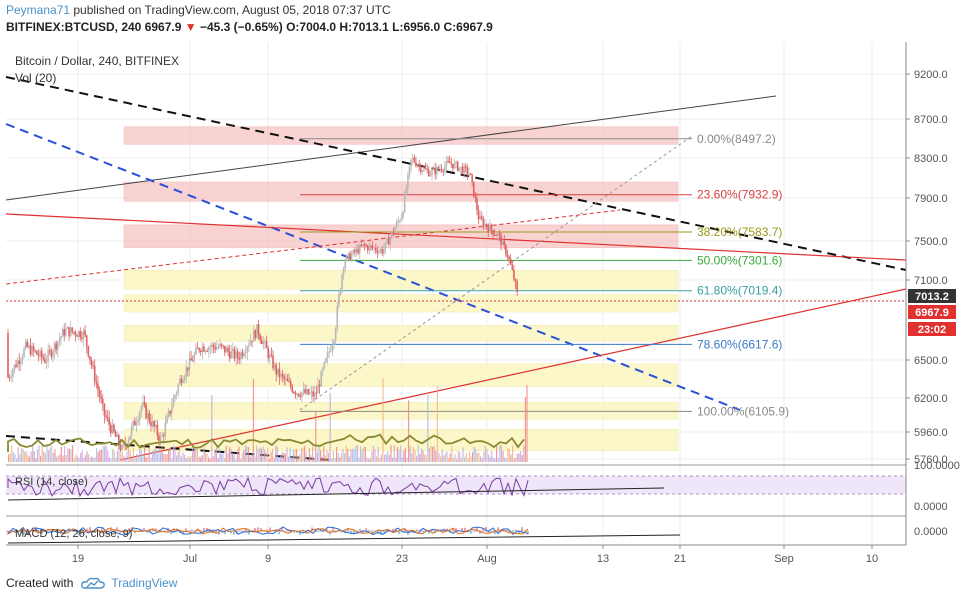 This screenshot has height=603, width=971. Describe the element at coordinates (391, 148) in the screenshot. I see `upper-trend-line` at that location.